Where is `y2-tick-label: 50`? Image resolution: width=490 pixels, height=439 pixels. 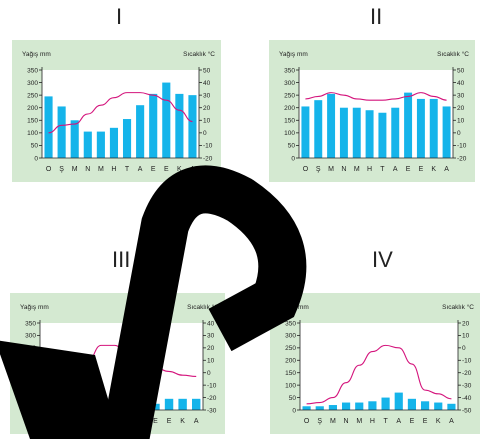 y2-tick-label: 50 is located at coordinates (207, 70).